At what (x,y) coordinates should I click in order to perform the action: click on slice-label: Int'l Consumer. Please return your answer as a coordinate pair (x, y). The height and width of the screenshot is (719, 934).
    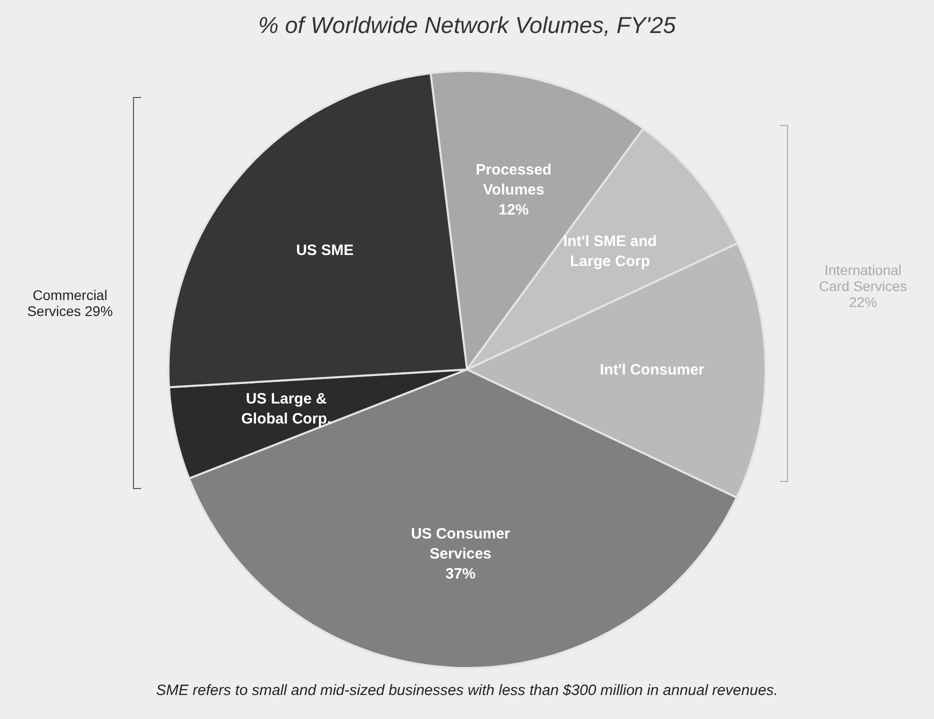
    Looking at the image, I should click on (652, 369).